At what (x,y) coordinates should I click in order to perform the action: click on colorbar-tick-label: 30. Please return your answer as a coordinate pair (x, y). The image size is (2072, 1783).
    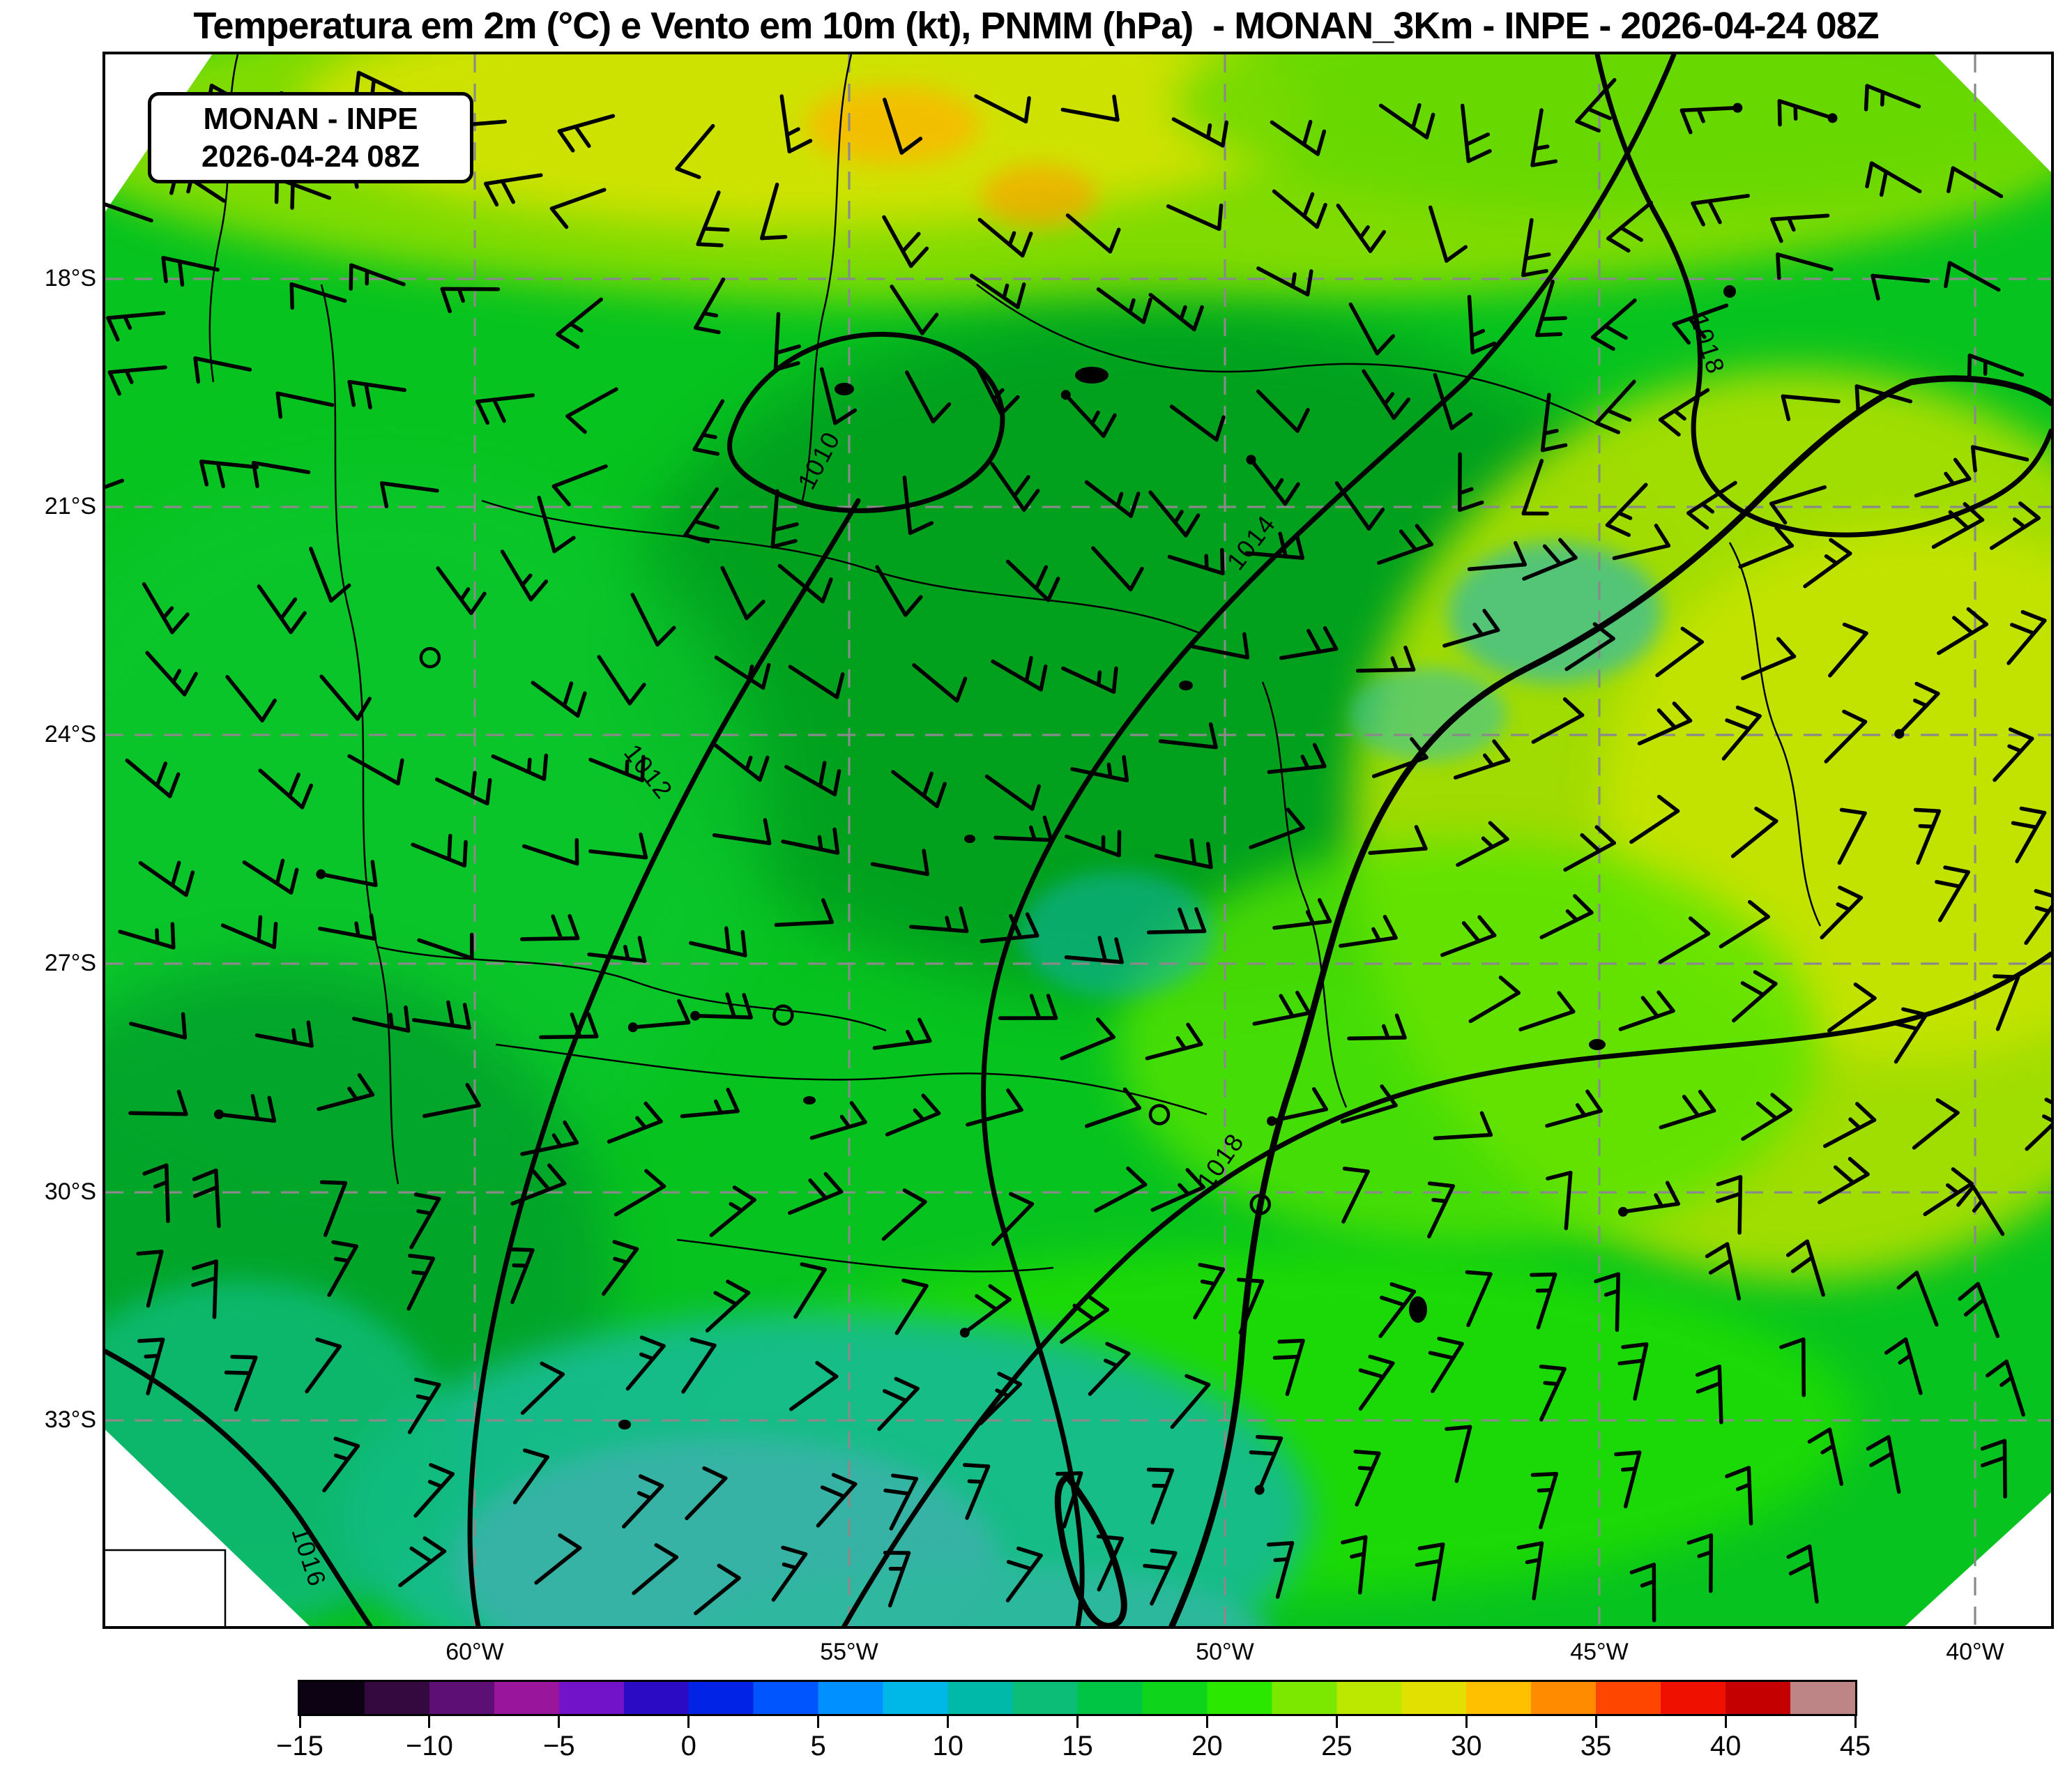
    Looking at the image, I should click on (1466, 1746).